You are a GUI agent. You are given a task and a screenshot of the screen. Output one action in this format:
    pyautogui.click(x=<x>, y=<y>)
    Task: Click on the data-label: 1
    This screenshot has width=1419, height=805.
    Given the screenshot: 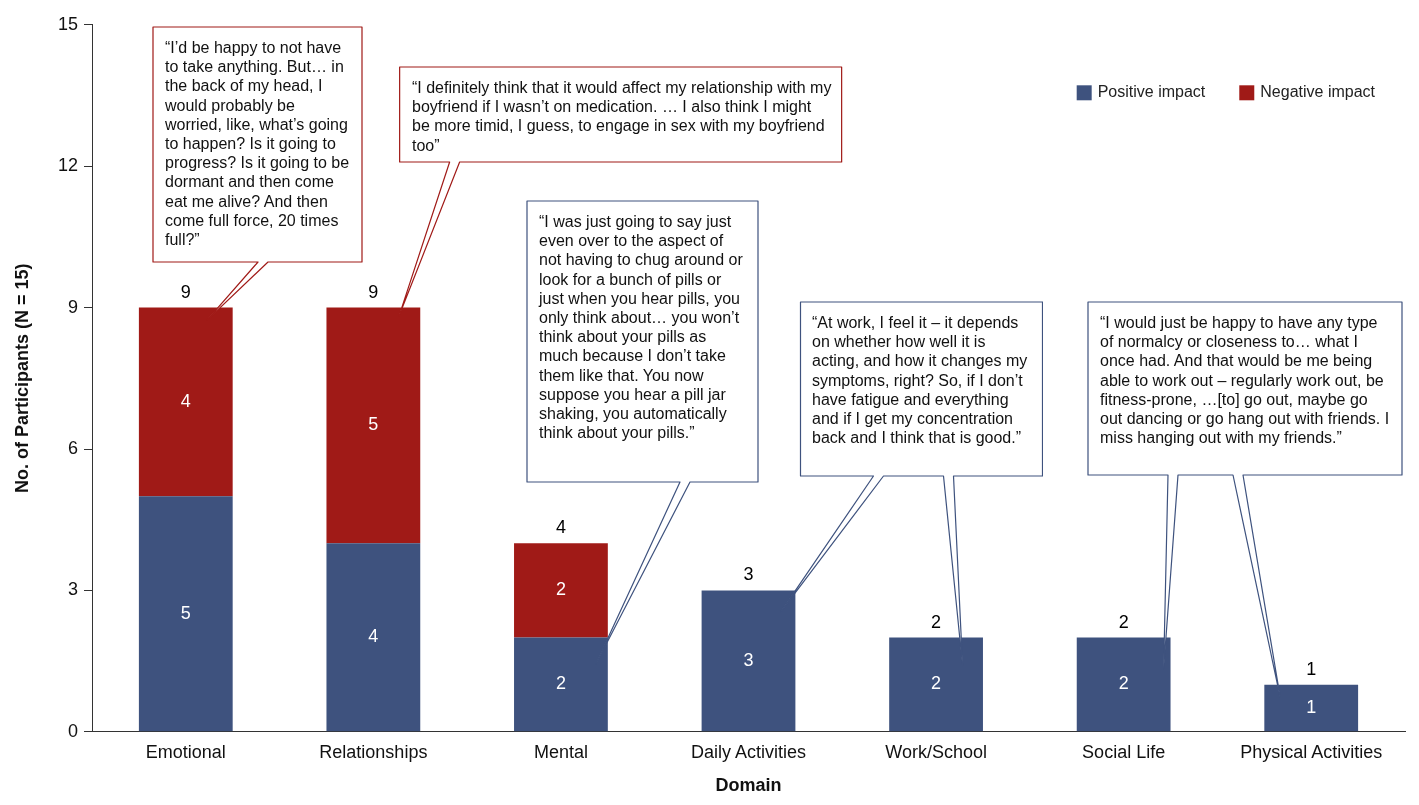 What is the action you would take?
    pyautogui.click(x=1311, y=706)
    